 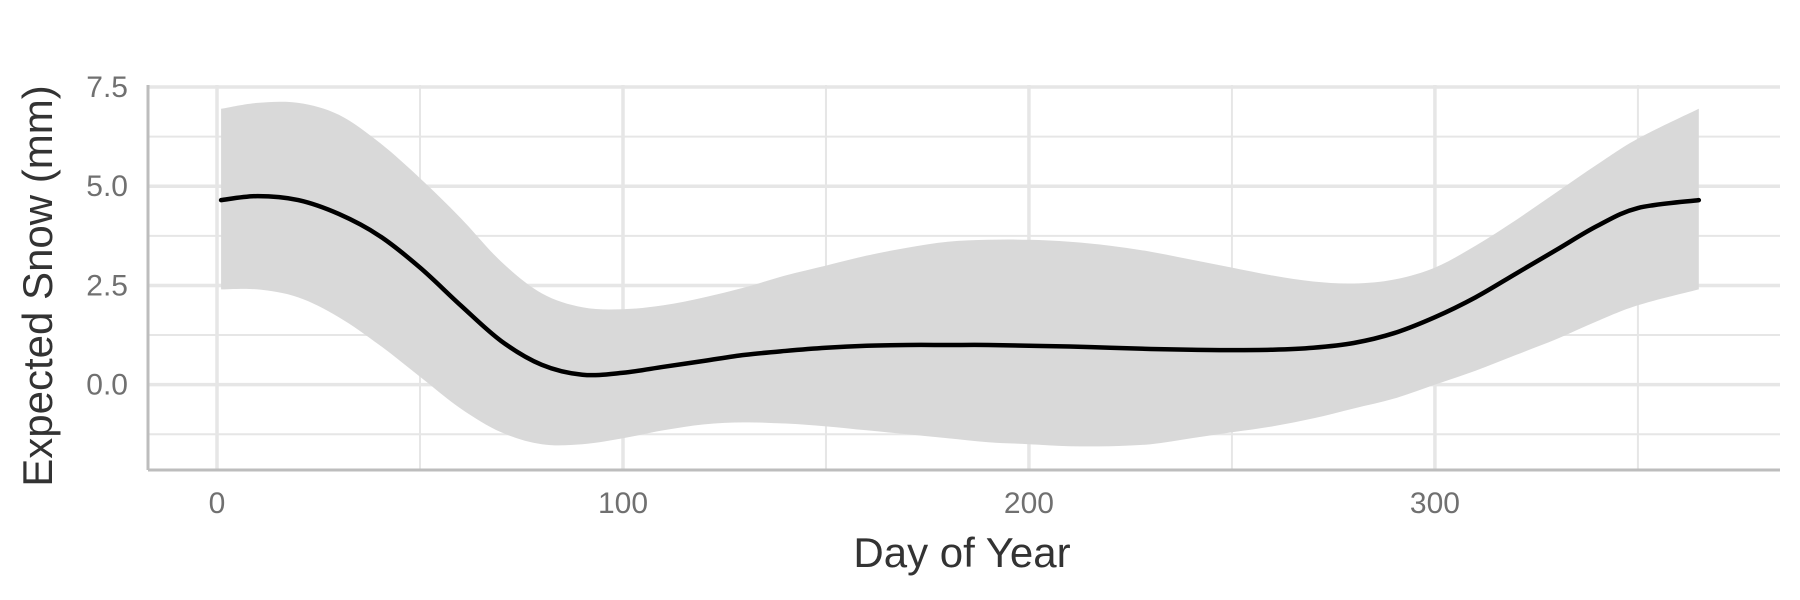 I want to click on y-tick-label: 5.0, so click(x=107, y=186).